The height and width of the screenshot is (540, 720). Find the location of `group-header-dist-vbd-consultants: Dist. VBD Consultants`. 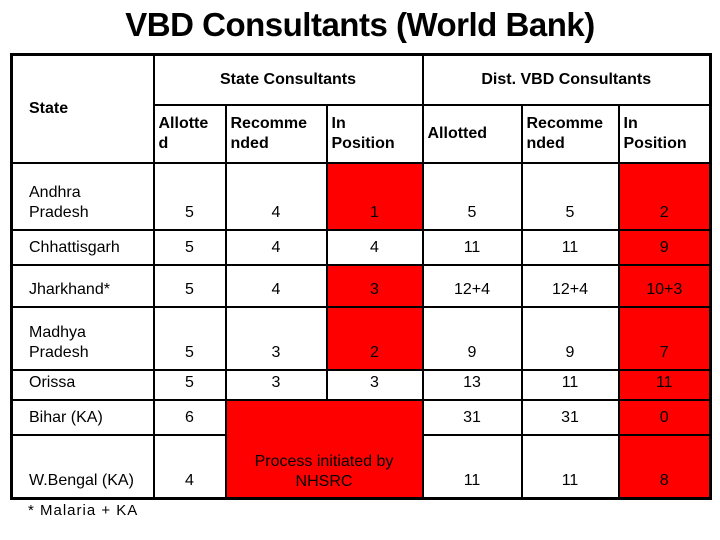

group-header-dist-vbd-consultants: Dist. VBD Consultants is located at coordinates (566, 79).